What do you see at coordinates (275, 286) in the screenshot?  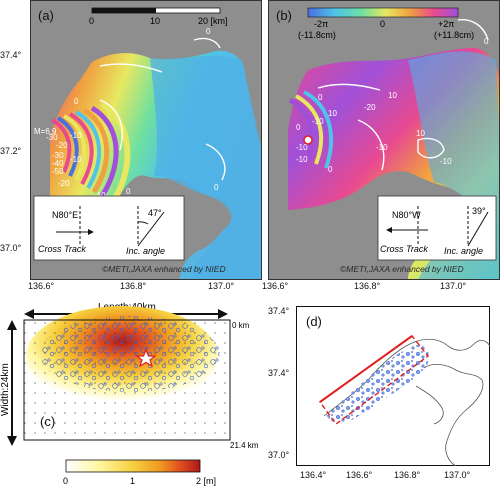 I see `lon-label-b-136-6: 136.6°` at bounding box center [275, 286].